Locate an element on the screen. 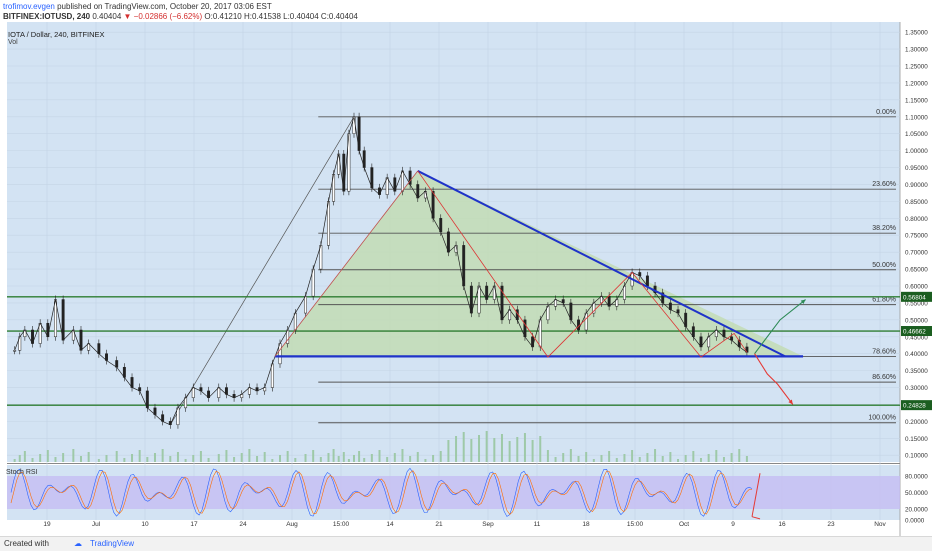  y-tick-label: 0.45000 is located at coordinates (916, 337).